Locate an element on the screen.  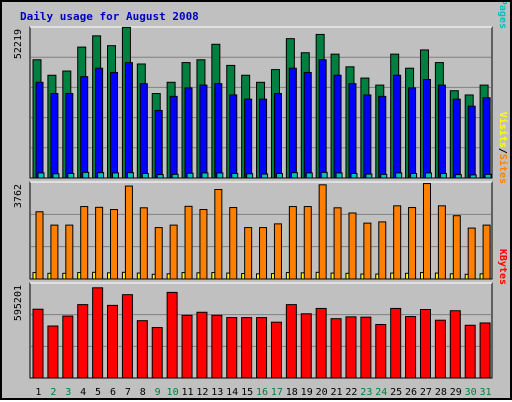
x-tick-day-26: 26 is located at coordinates (411, 392).